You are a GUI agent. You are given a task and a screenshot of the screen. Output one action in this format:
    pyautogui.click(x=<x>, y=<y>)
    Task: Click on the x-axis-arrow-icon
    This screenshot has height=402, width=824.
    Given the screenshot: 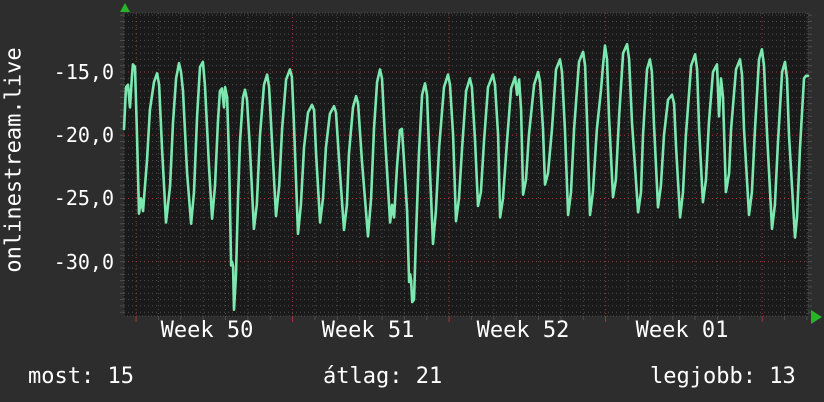 What is the action you would take?
    pyautogui.click(x=816, y=317)
    